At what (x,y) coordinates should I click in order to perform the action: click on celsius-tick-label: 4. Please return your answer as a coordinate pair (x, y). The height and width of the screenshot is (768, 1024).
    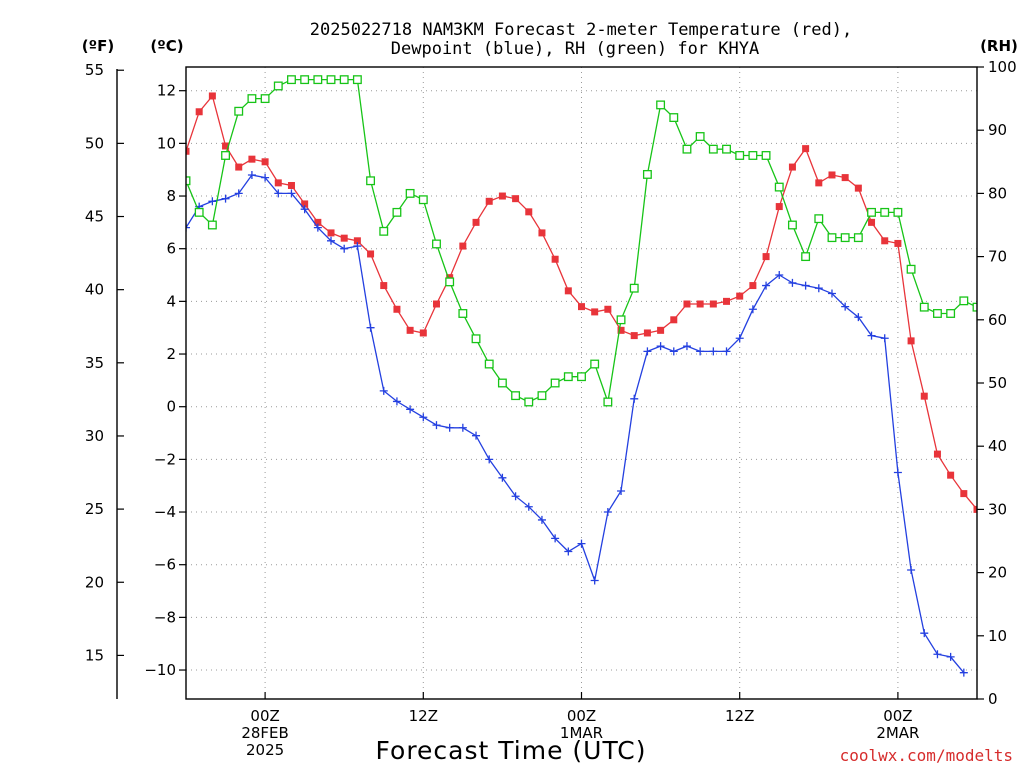
    Looking at the image, I should click on (171, 301).